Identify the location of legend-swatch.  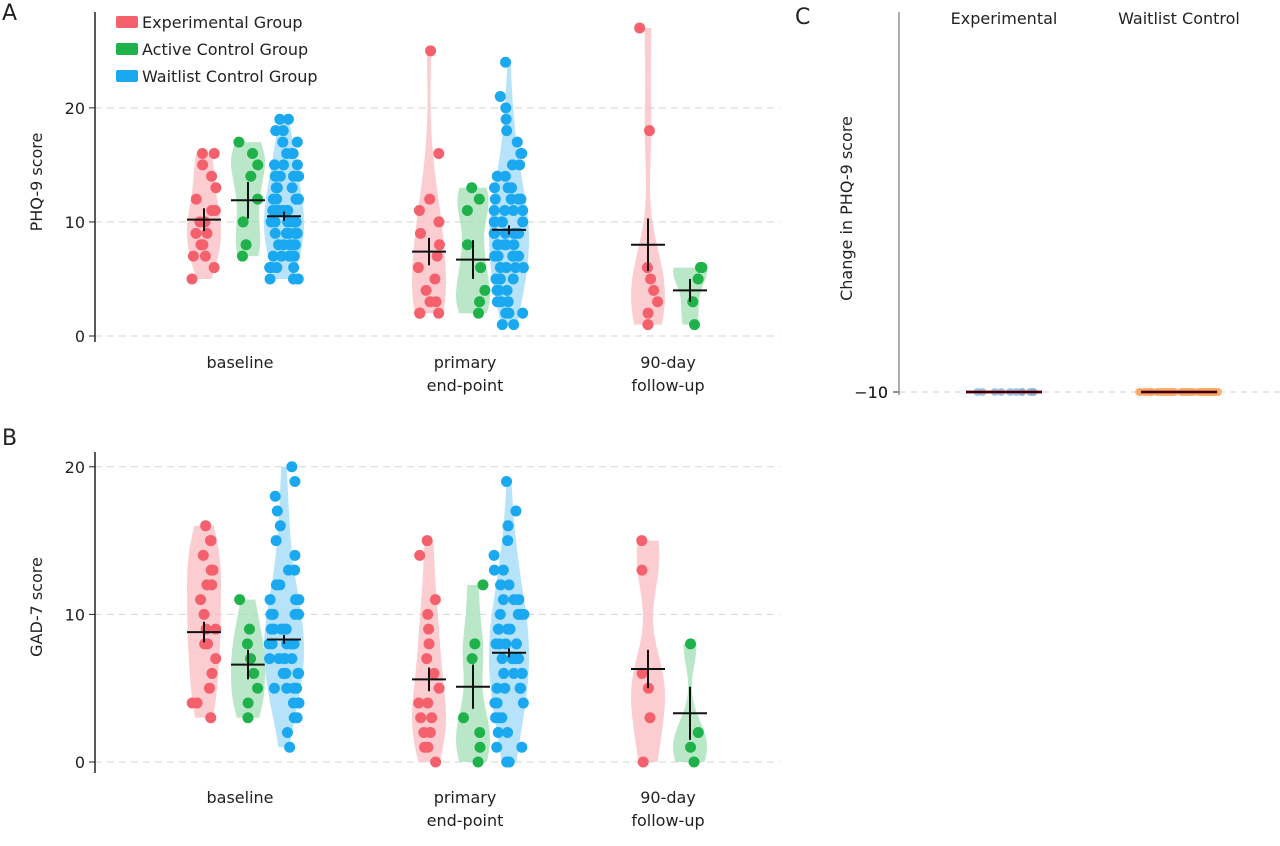
(127, 49).